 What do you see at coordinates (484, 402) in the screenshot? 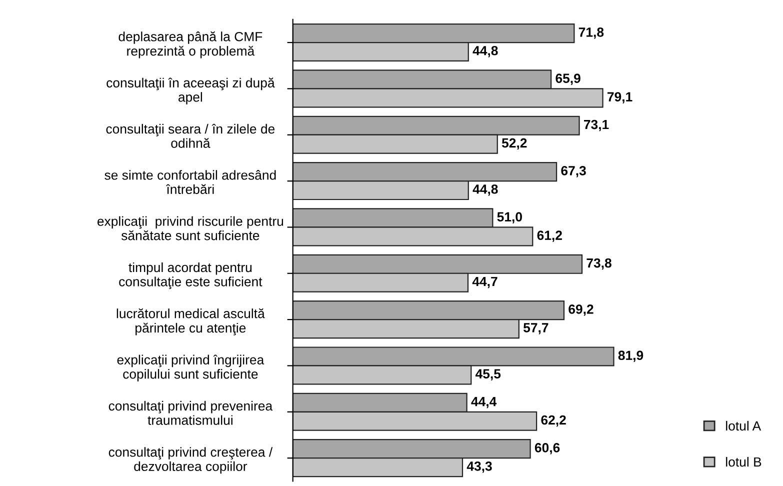
I see `data-label: 44,4` at bounding box center [484, 402].